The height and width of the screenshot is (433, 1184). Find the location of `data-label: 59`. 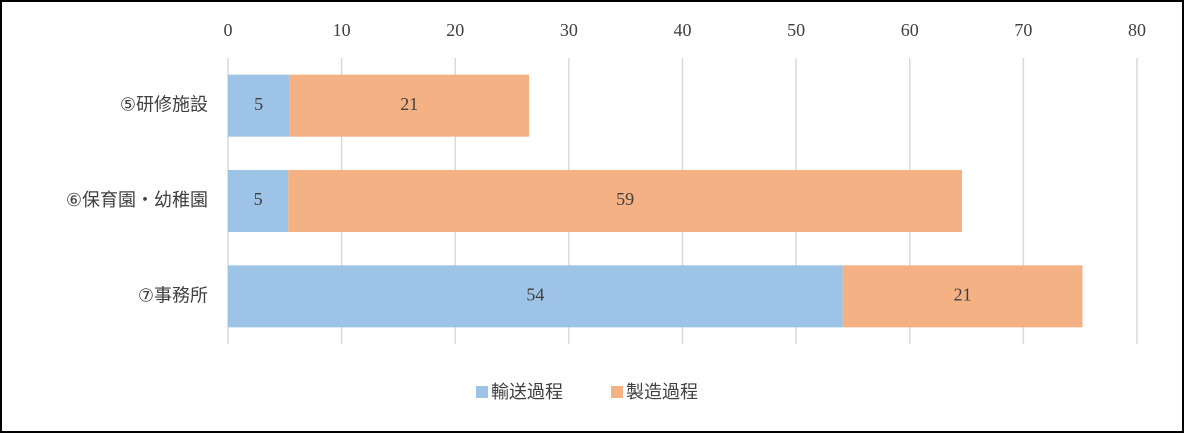

data-label: 59 is located at coordinates (625, 199).